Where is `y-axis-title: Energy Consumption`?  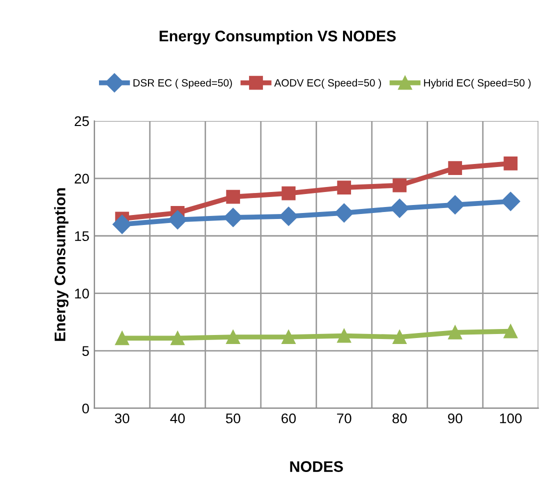
y-axis-title: Energy Consumption is located at coordinates (61, 264).